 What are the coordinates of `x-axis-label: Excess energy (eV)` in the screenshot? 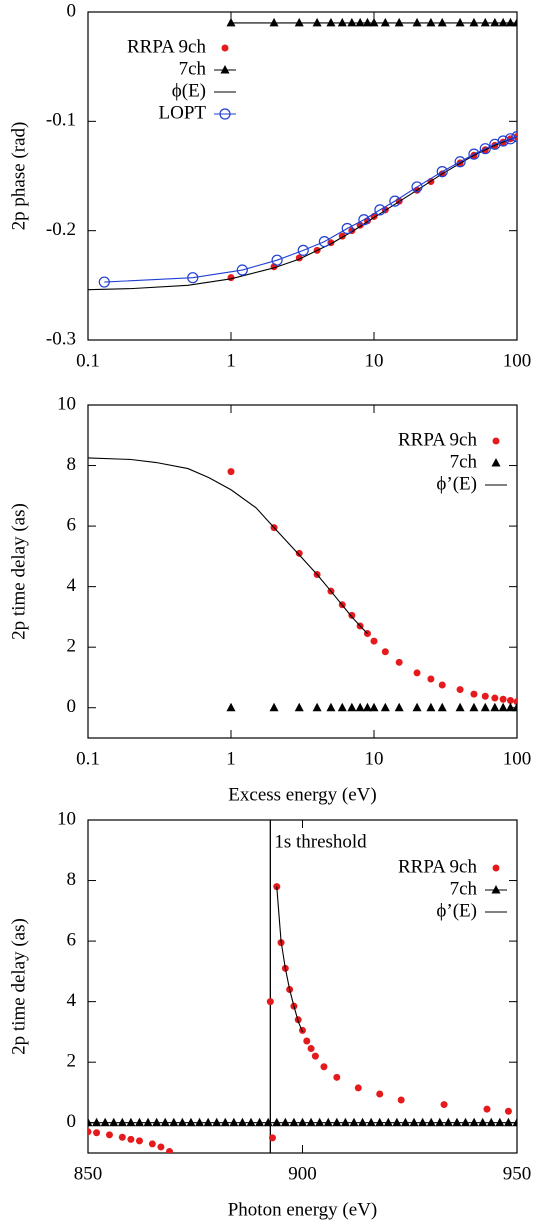 It's located at (302, 794).